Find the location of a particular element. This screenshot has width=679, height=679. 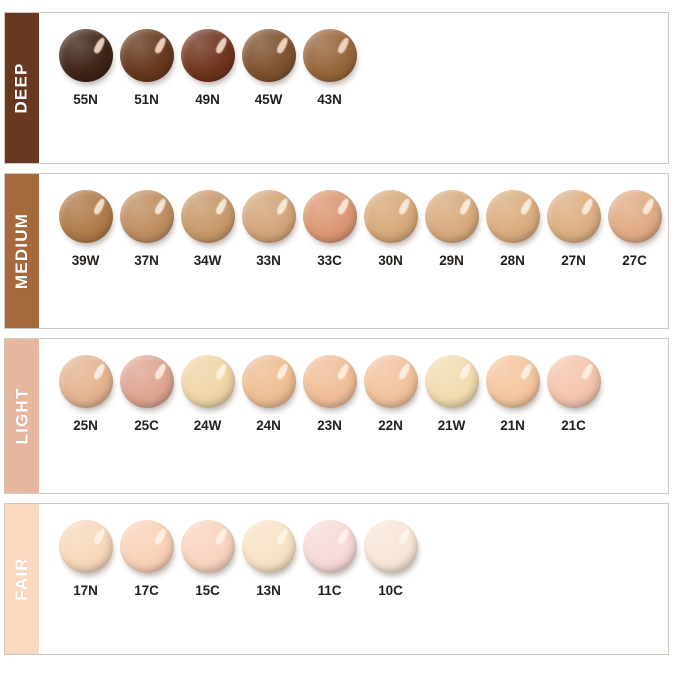

shade-swatch: 27C is located at coordinates (634, 228).